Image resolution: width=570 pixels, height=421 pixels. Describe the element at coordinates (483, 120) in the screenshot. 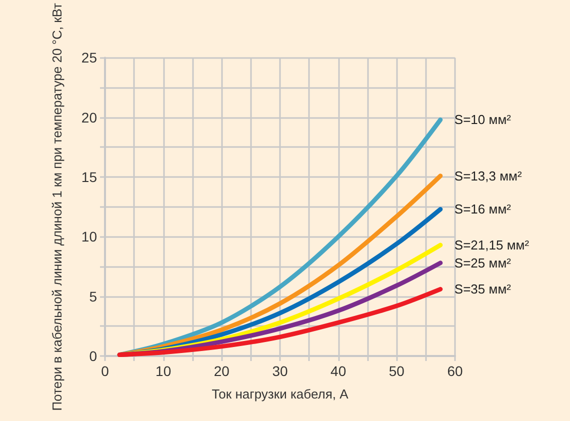

I see `series-label: S=10 мм²` at that location.